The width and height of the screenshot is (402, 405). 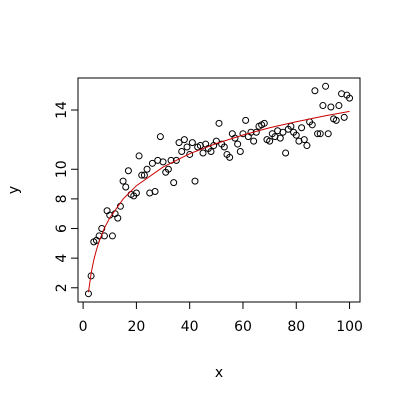 I want to click on y-tick-label: 8, so click(x=62, y=198).